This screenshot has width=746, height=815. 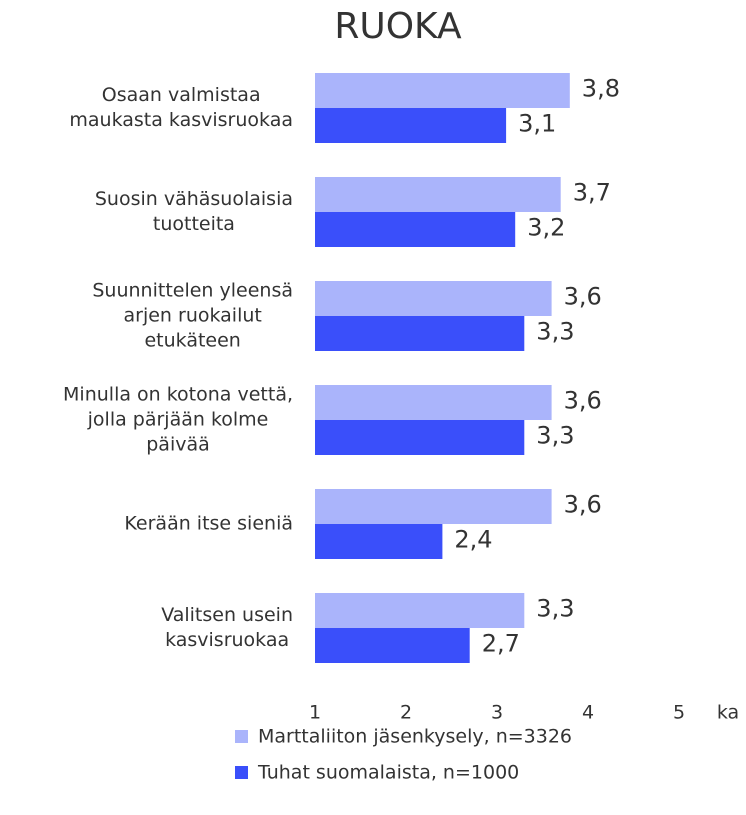 What do you see at coordinates (315, 713) in the screenshot?
I see `x-tick-label: 1` at bounding box center [315, 713].